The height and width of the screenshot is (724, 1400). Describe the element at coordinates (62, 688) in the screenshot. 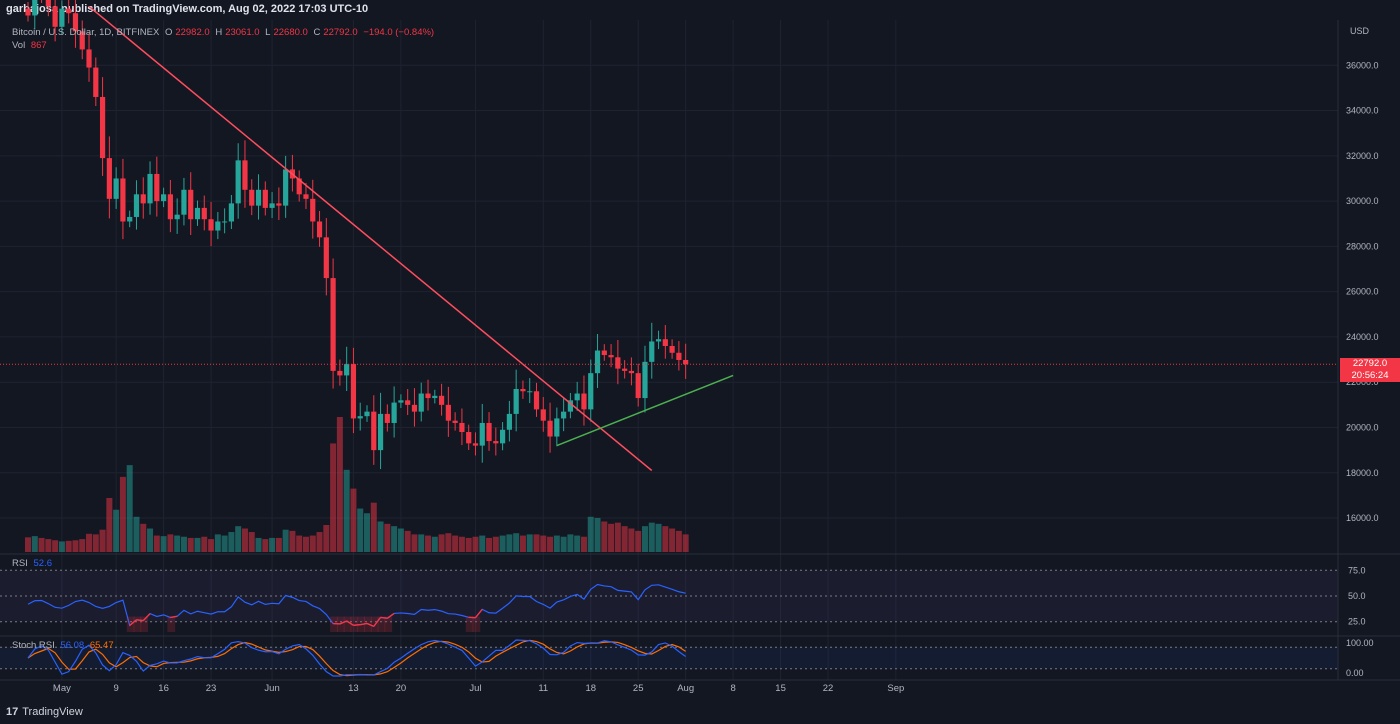

I see `date-tick-label: May` at that location.